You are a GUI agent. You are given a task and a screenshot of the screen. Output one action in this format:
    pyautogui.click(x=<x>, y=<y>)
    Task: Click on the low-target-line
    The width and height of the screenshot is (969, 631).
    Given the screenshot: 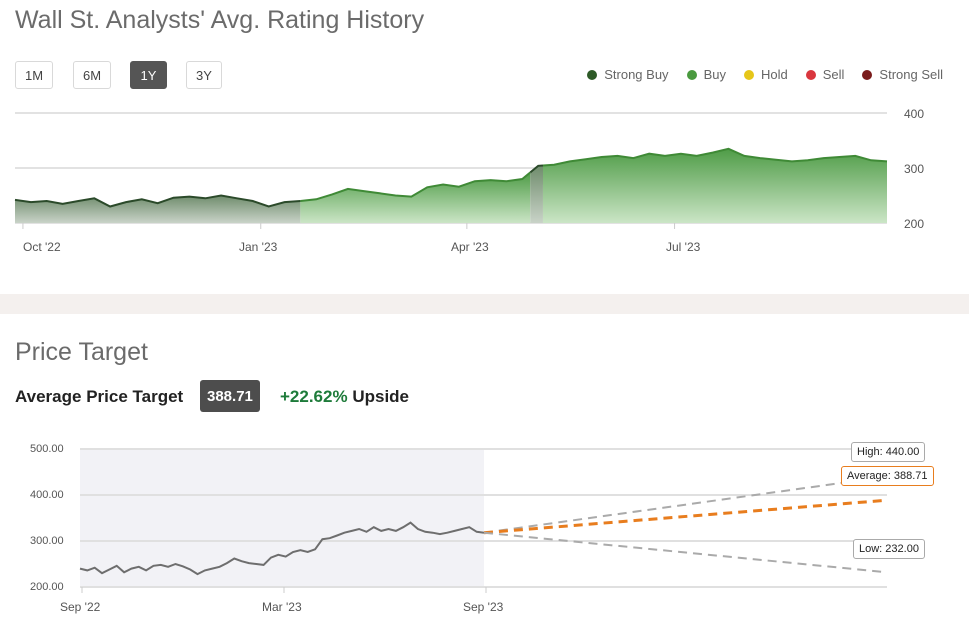 What is the action you would take?
    pyautogui.click(x=685, y=552)
    